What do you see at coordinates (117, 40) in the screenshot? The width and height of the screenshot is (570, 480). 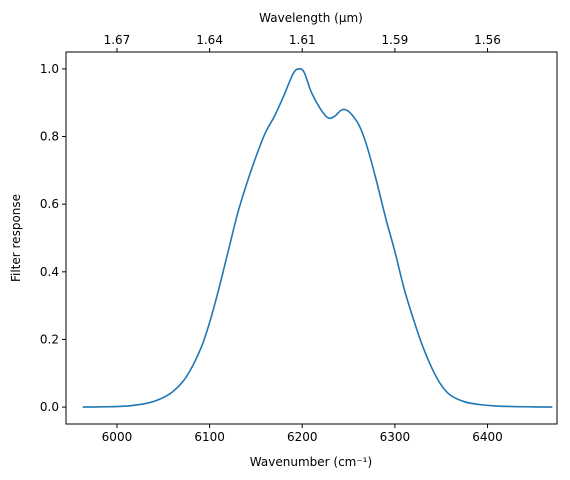 I see `top-tick-label: 1.67` at bounding box center [117, 40].